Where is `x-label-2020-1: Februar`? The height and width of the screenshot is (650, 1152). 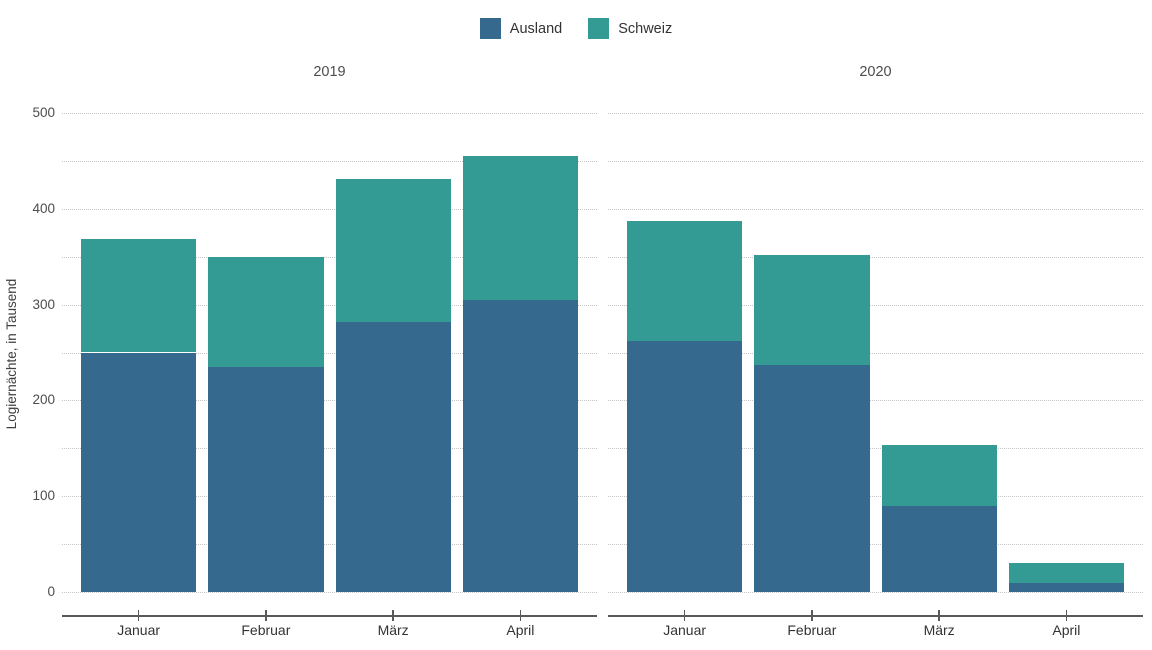 x-label-2020-1: Februar is located at coordinates (812, 630).